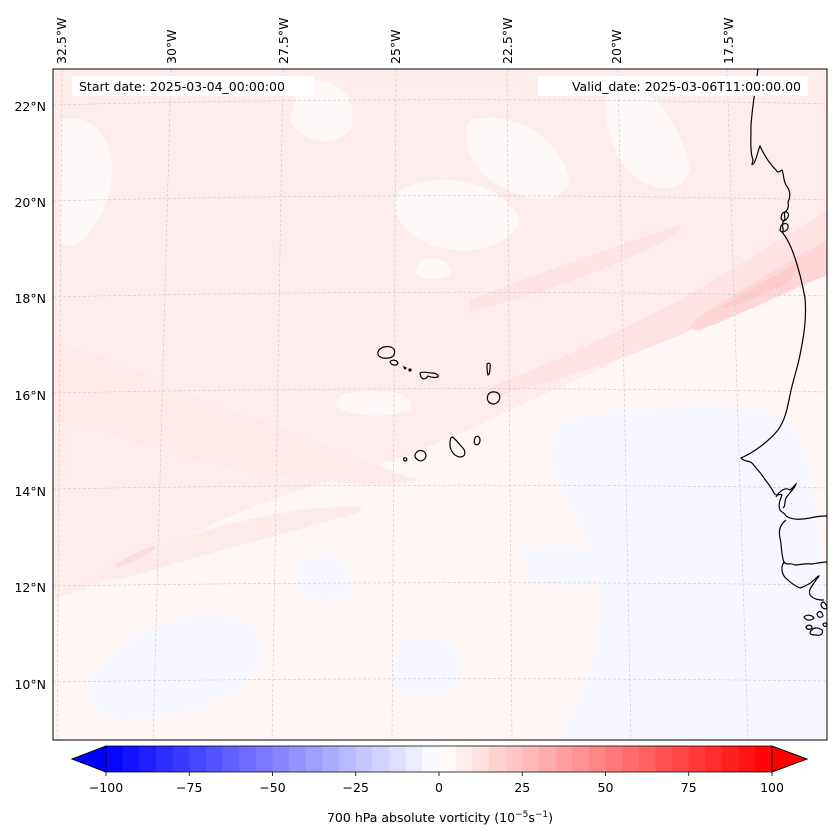 The image size is (837, 839). What do you see at coordinates (737, 404) in the screenshot?
I see `gridline-lon-17.5` at bounding box center [737, 404].